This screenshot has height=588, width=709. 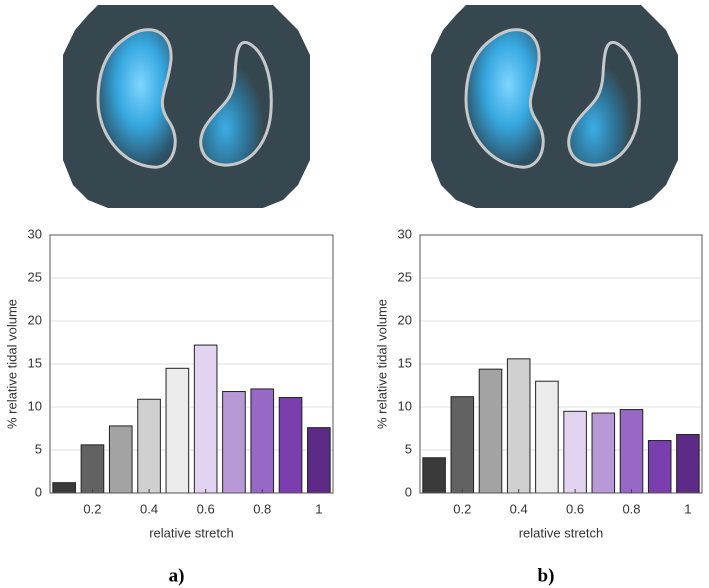 What do you see at coordinates (546, 575) in the screenshot?
I see `caption: b)` at bounding box center [546, 575].